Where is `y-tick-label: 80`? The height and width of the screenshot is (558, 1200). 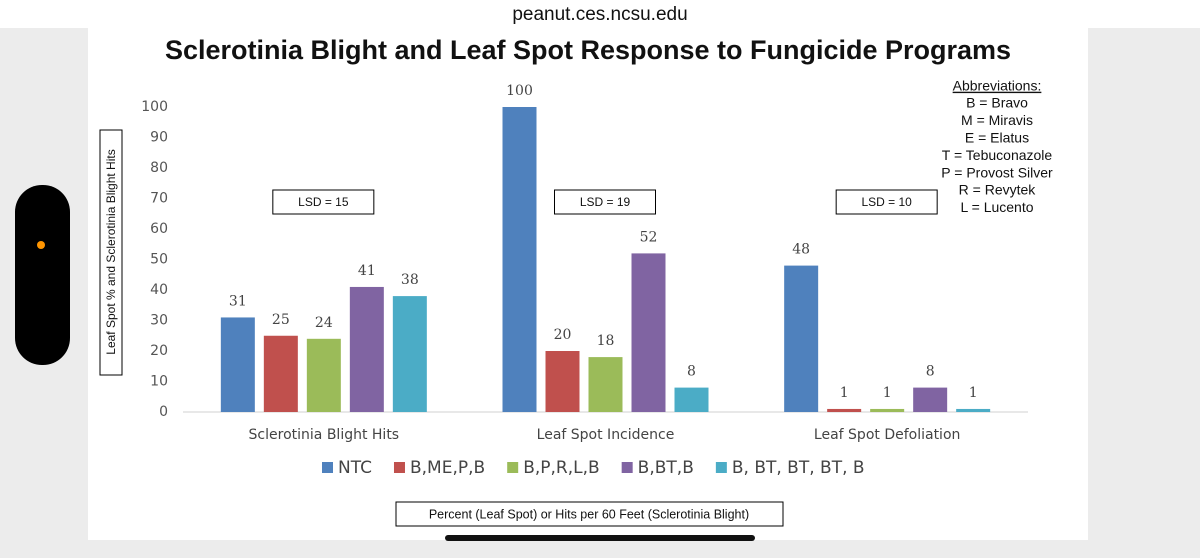
y-tick-label: 80 is located at coordinates (159, 168).